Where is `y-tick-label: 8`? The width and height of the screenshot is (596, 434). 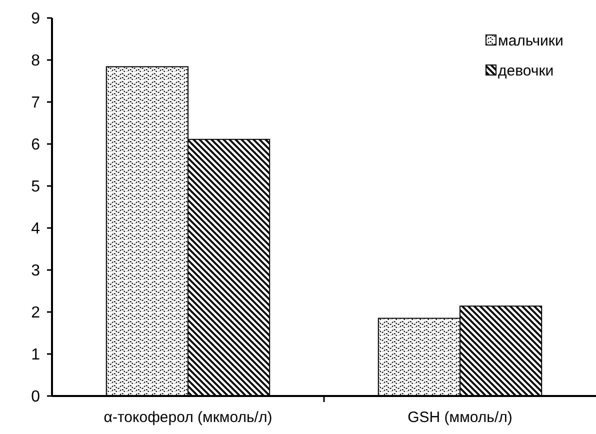 y-tick-label: 8 is located at coordinates (35, 61).